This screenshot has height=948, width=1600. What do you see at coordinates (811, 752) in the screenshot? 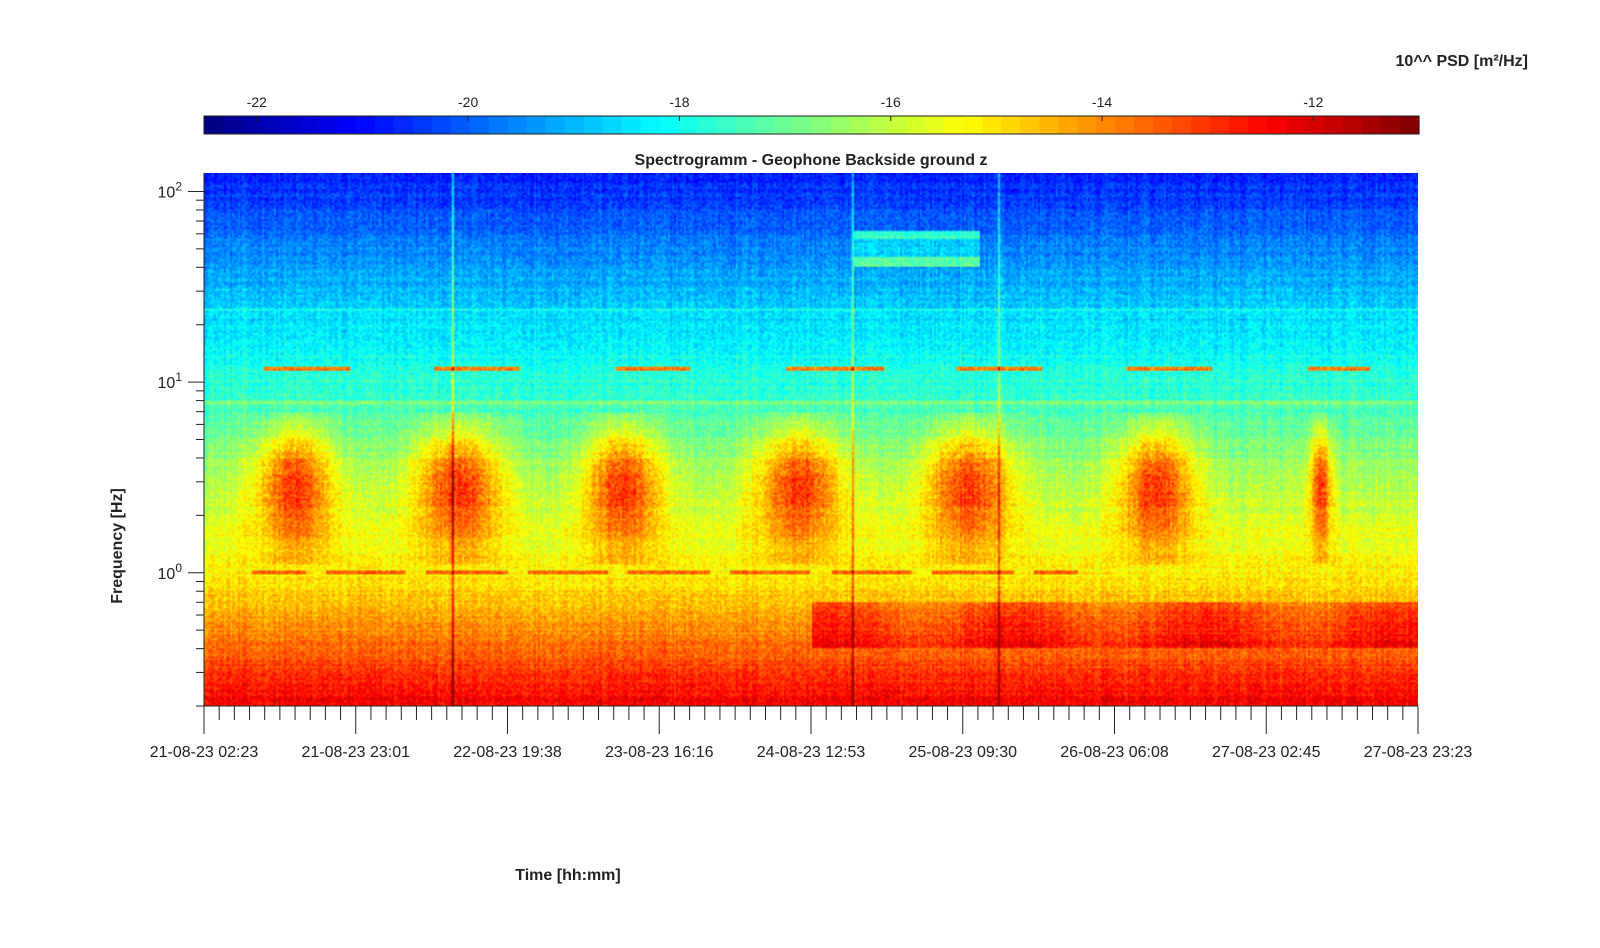
I see `x-tick-label: 24-08-23 12:53` at bounding box center [811, 752].